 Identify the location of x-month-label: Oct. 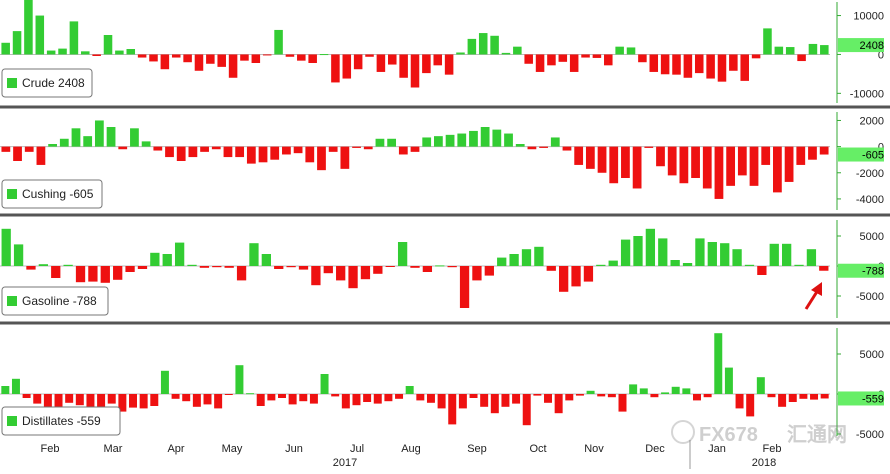
(537, 449).